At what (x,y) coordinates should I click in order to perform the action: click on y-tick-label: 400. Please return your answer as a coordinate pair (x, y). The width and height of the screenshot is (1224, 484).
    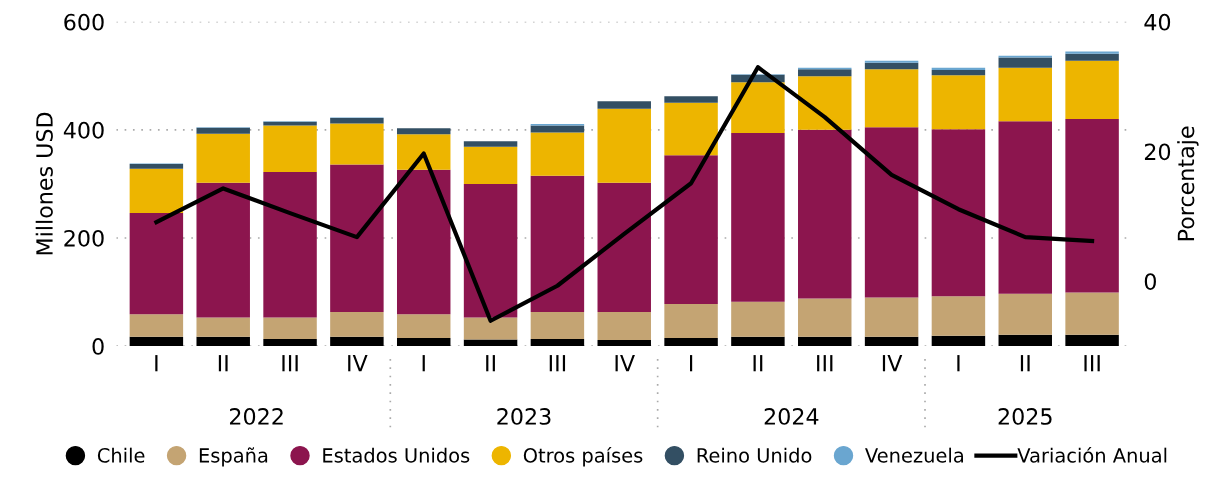
    Looking at the image, I should click on (83, 130).